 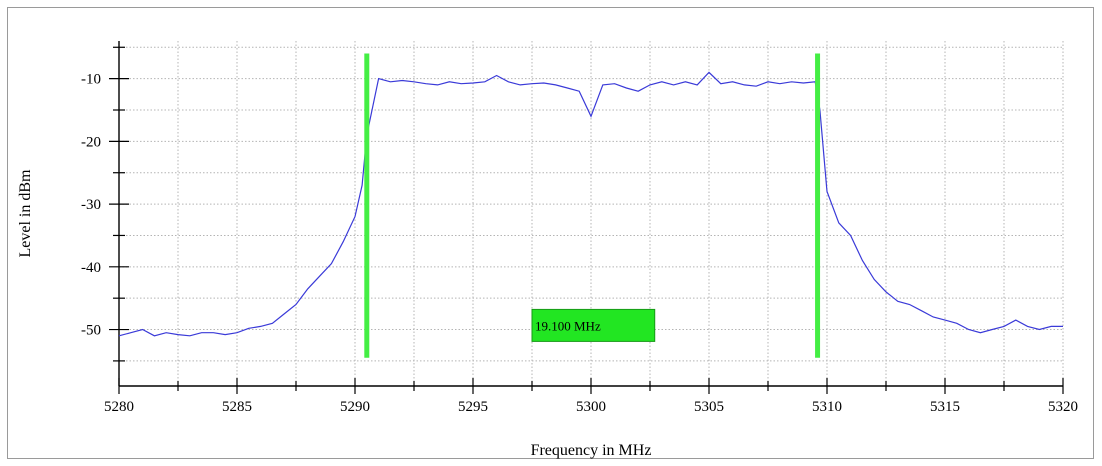 I want to click on x-tick-label: 5300, so click(x=591, y=407).